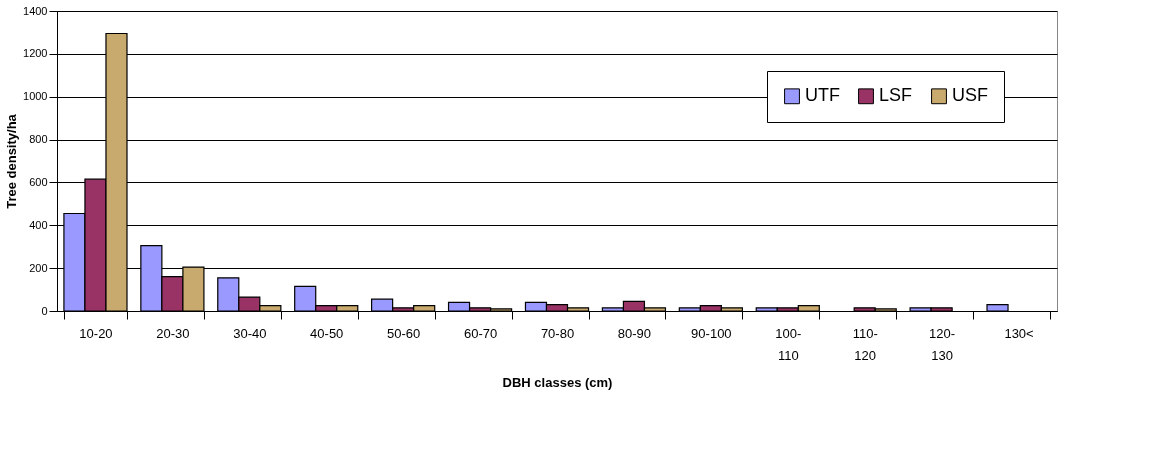  I want to click on x-tick-label: 30-40, so click(250, 333).